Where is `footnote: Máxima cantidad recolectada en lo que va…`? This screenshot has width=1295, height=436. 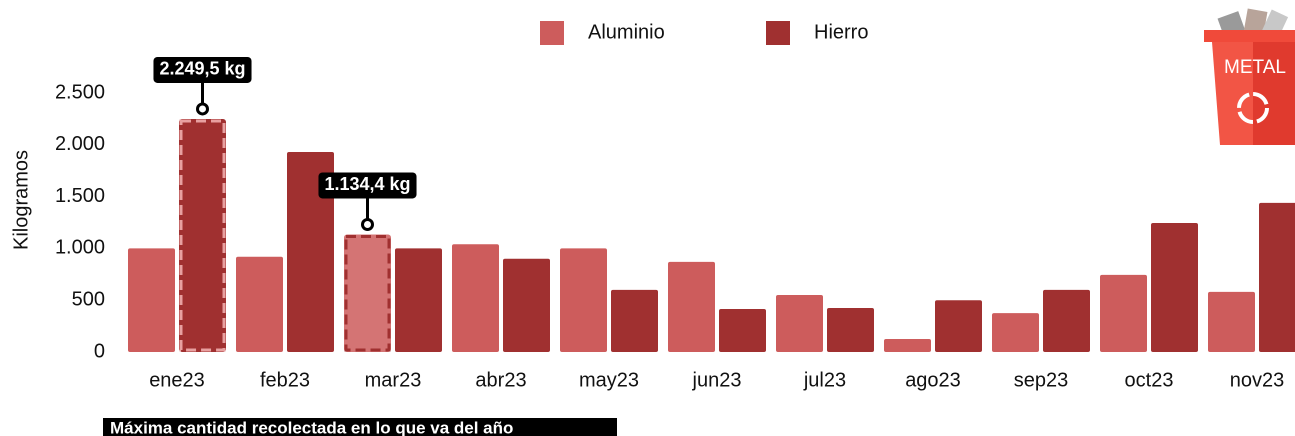
footnote: Máxima cantidad recolectada en lo que va… is located at coordinates (311, 427).